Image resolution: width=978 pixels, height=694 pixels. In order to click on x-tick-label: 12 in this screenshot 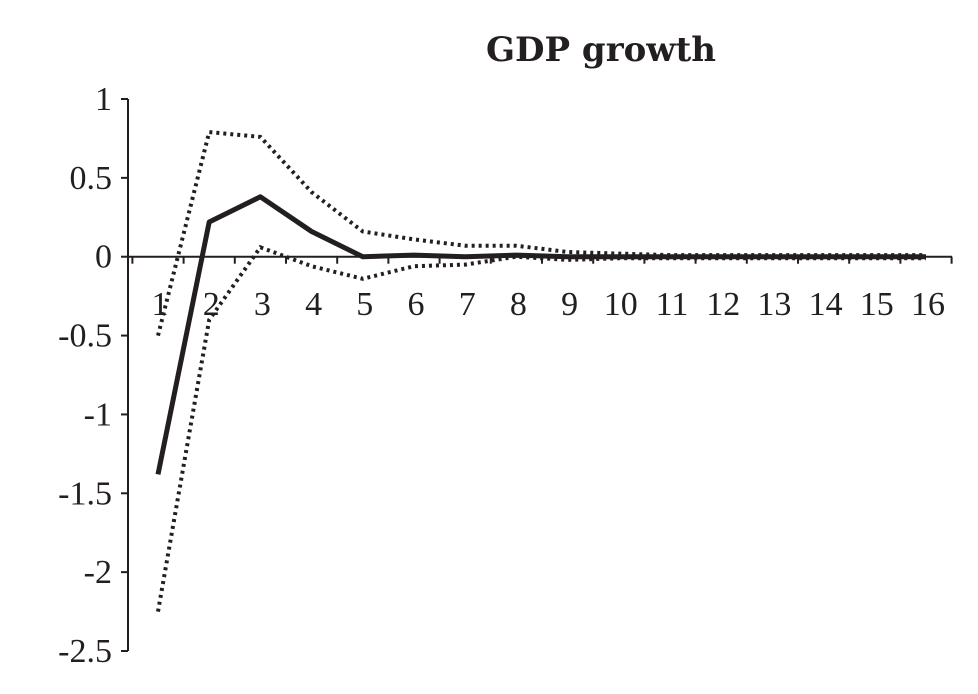, I will do `click(723, 304)`.